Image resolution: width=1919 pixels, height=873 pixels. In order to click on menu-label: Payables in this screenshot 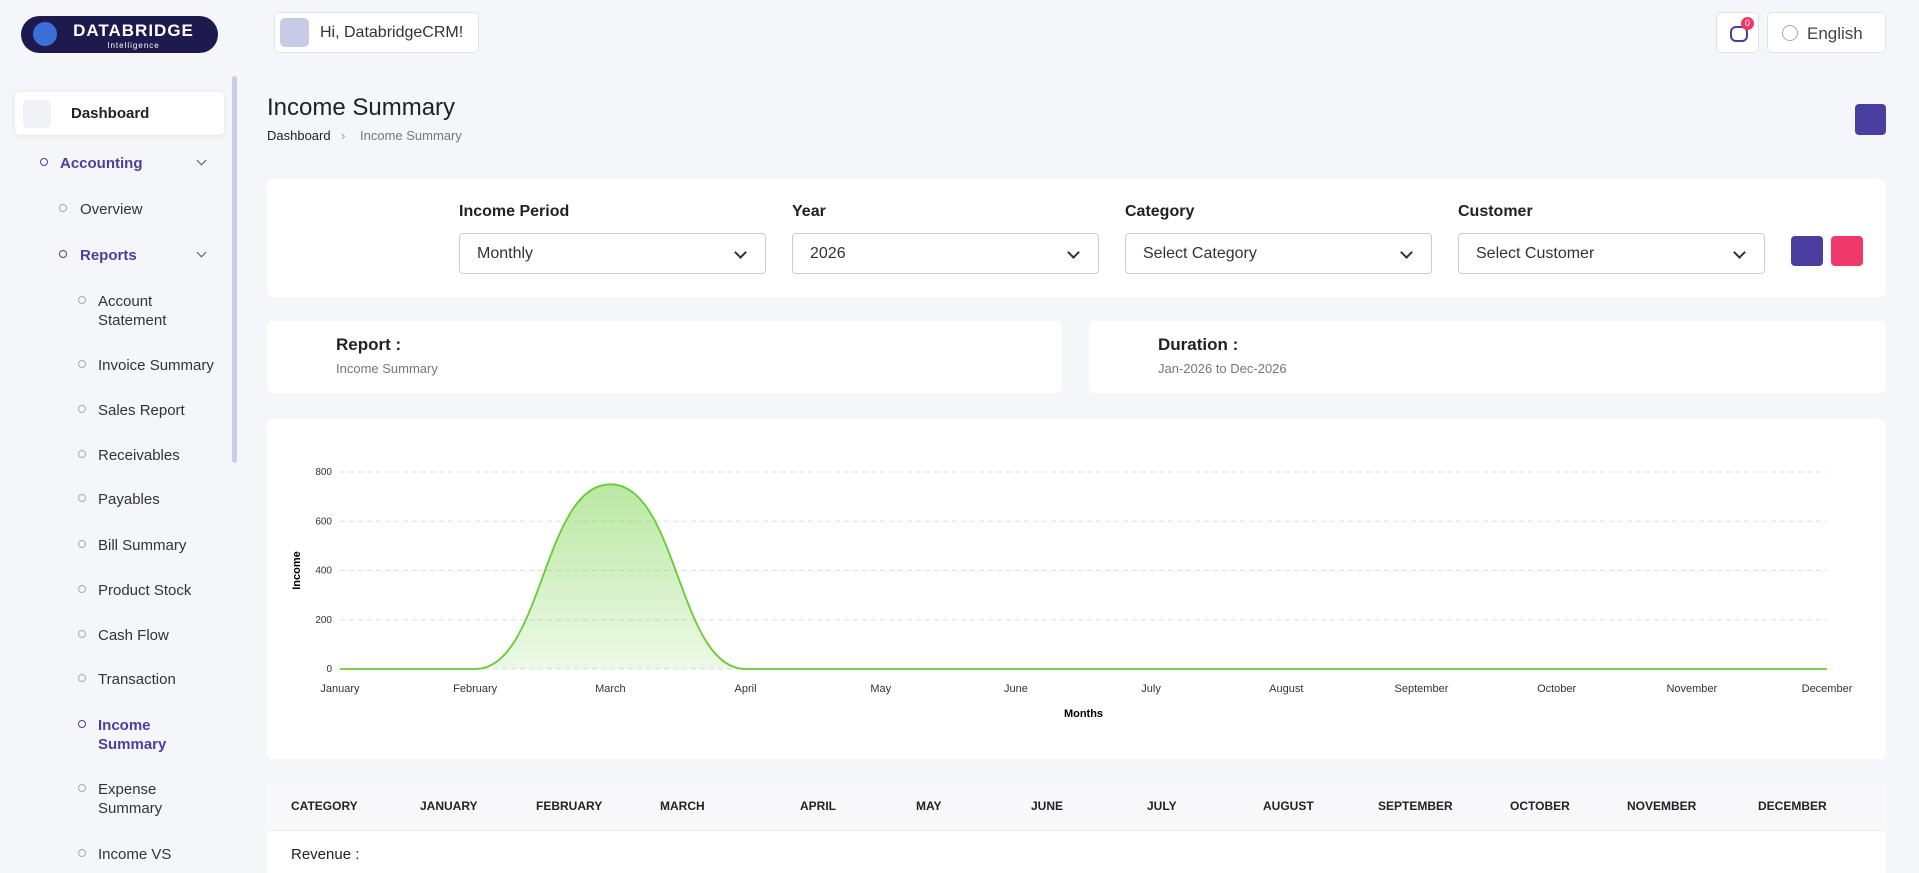, I will do `click(129, 499)`.